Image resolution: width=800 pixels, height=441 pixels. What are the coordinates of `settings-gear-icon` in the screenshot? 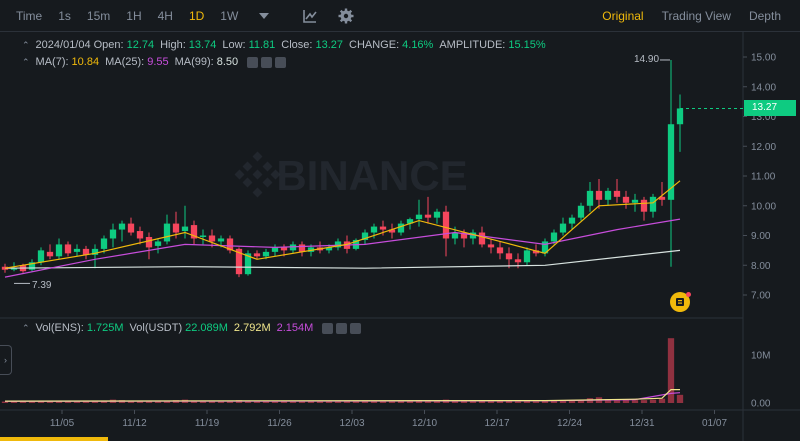 It's located at (346, 16).